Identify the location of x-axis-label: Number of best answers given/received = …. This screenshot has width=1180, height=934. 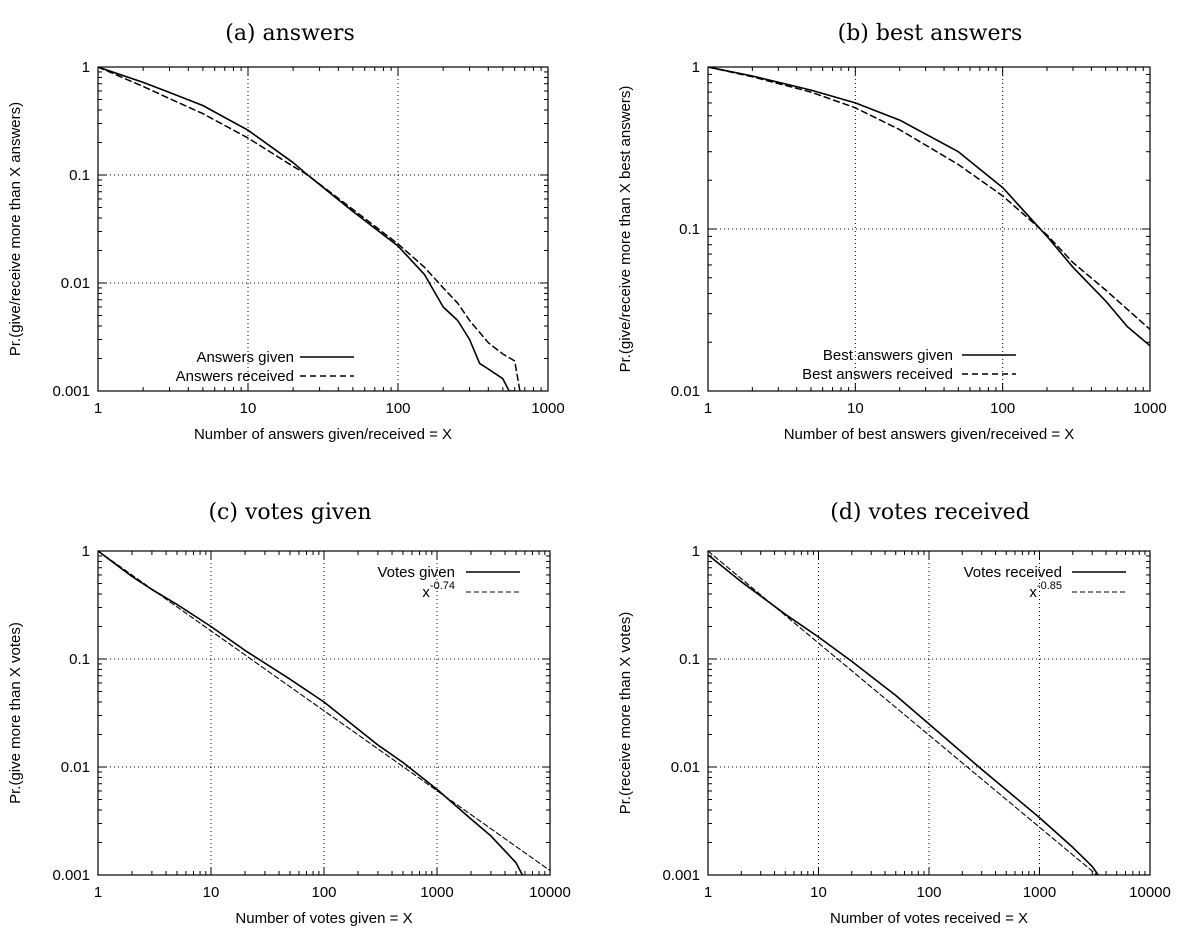
(929, 434).